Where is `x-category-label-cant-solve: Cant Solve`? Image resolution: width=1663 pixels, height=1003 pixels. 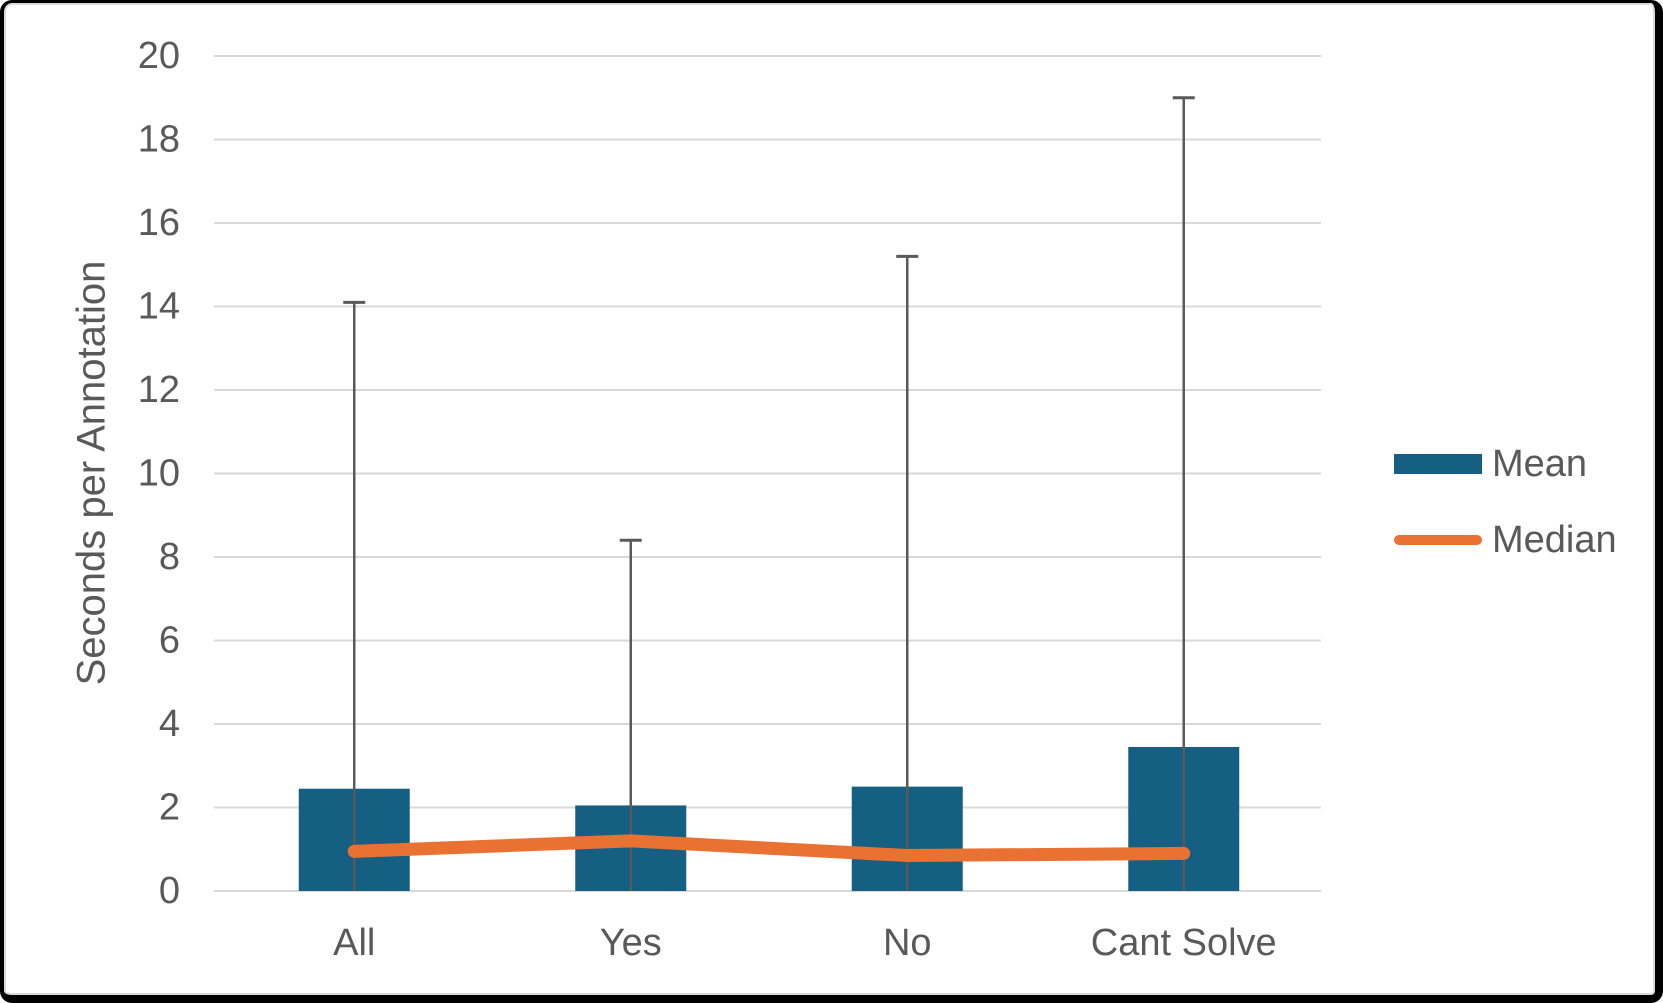
x-category-label-cant-solve: Cant Solve is located at coordinates (1184, 943).